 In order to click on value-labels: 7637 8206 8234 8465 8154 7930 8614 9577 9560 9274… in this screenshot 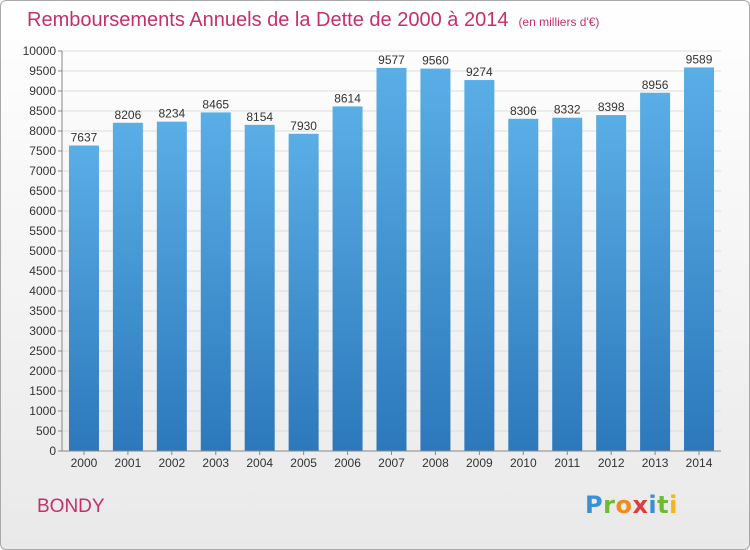, I will do `click(392, 98)`.